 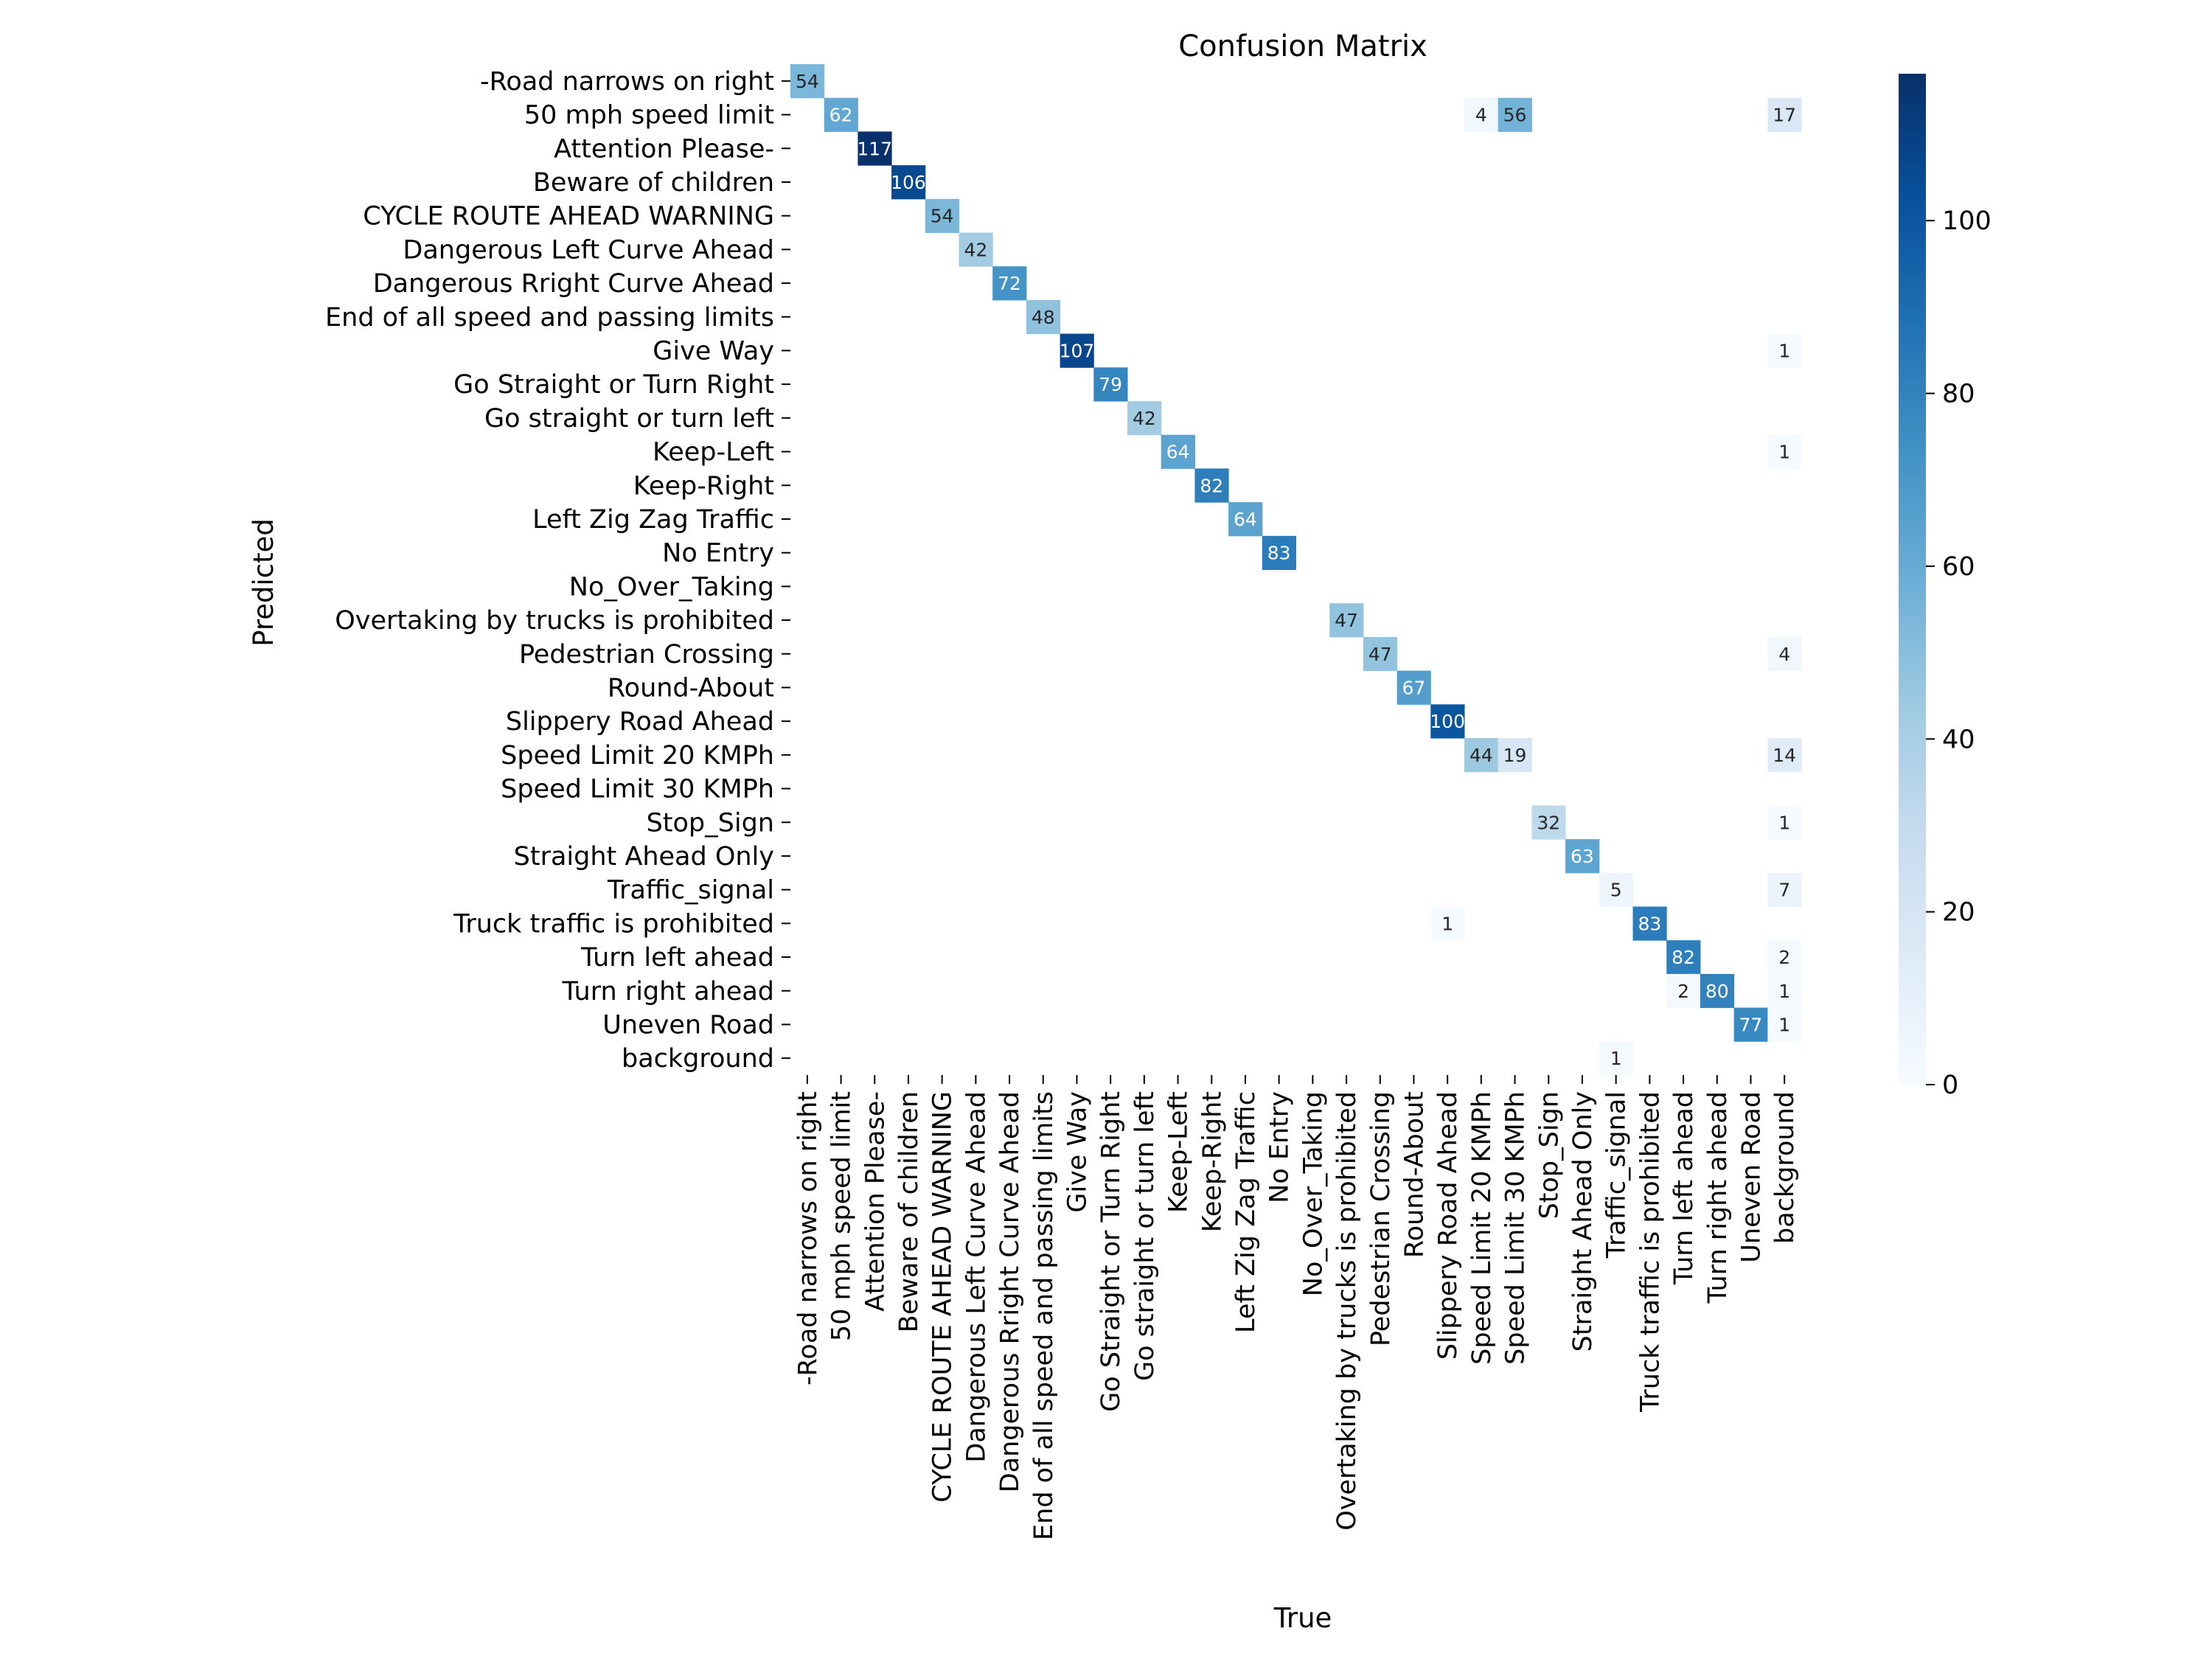 I want to click on y-tick-label: Dangerous Rright Curve Ahead, so click(x=573, y=284).